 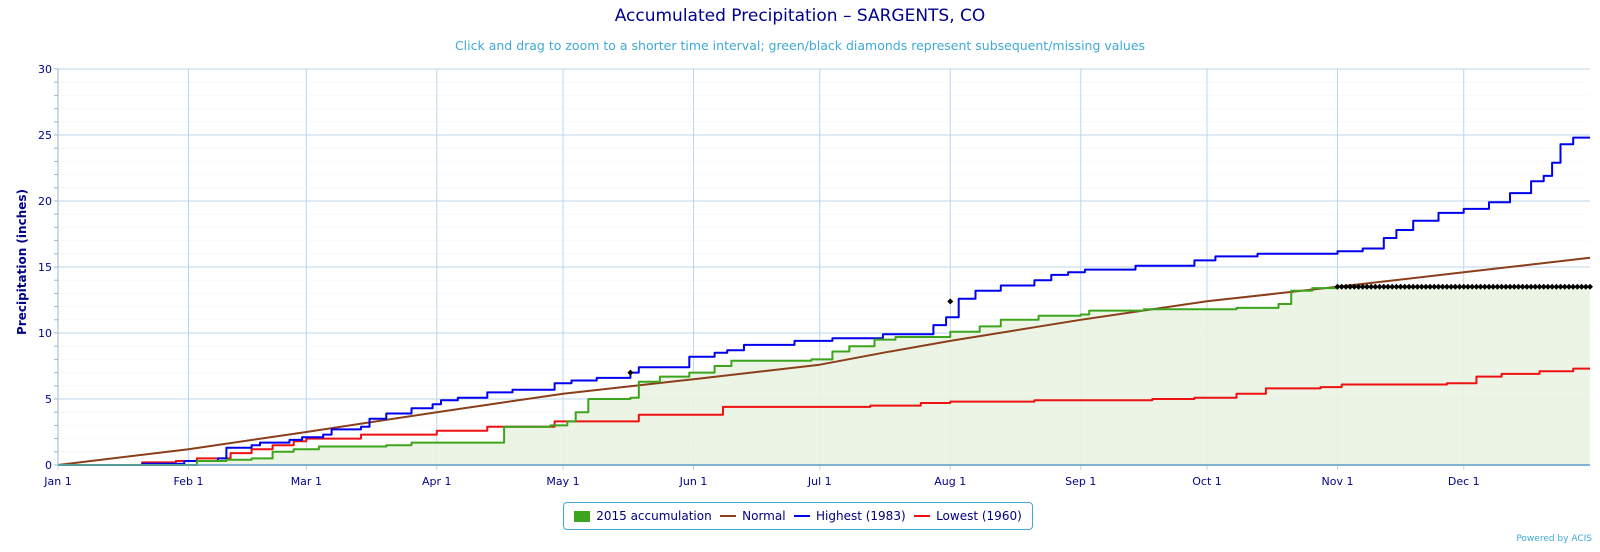 I want to click on x-tick-label: Oct 1, so click(x=1207, y=481).